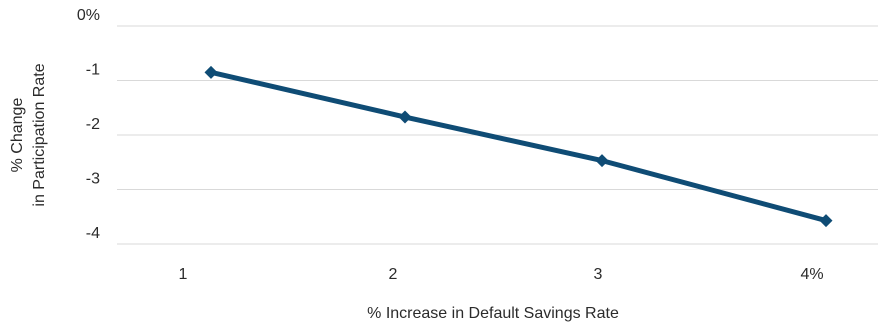  Describe the element at coordinates (88, 15) in the screenshot. I see `y-tick-label: 0%` at that location.